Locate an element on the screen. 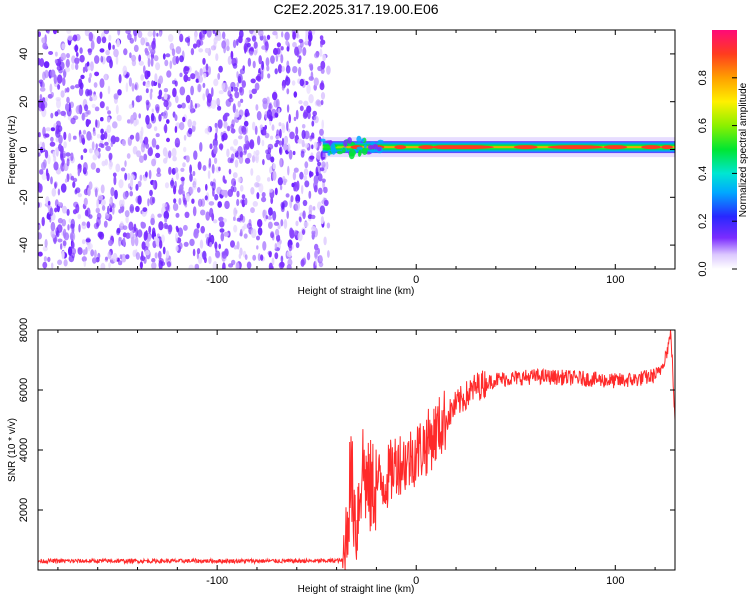 The height and width of the screenshot is (605, 750). x-tick-label: 100 is located at coordinates (615, 581).